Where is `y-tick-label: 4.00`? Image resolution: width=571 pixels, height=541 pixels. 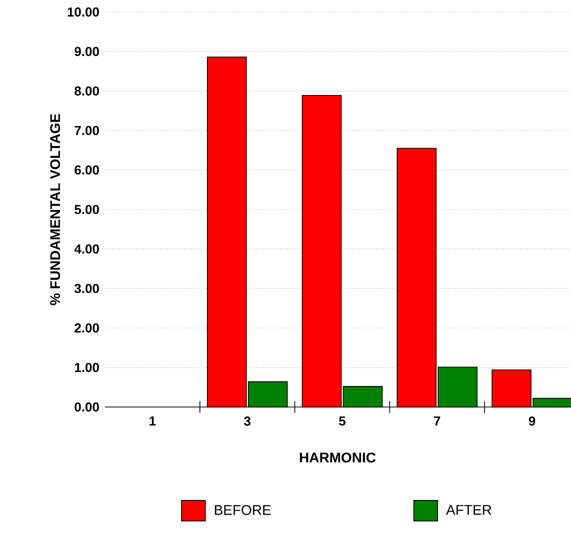
y-tick-label: 4.00 is located at coordinates (86, 249).